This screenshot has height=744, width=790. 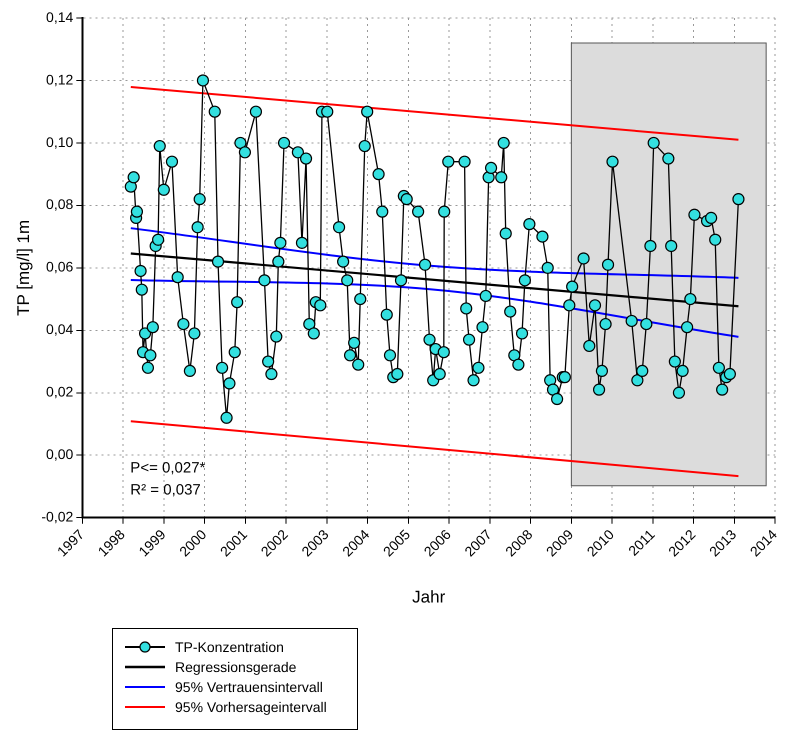 I want to click on y-tick-label: 0,08, so click(x=60, y=204).